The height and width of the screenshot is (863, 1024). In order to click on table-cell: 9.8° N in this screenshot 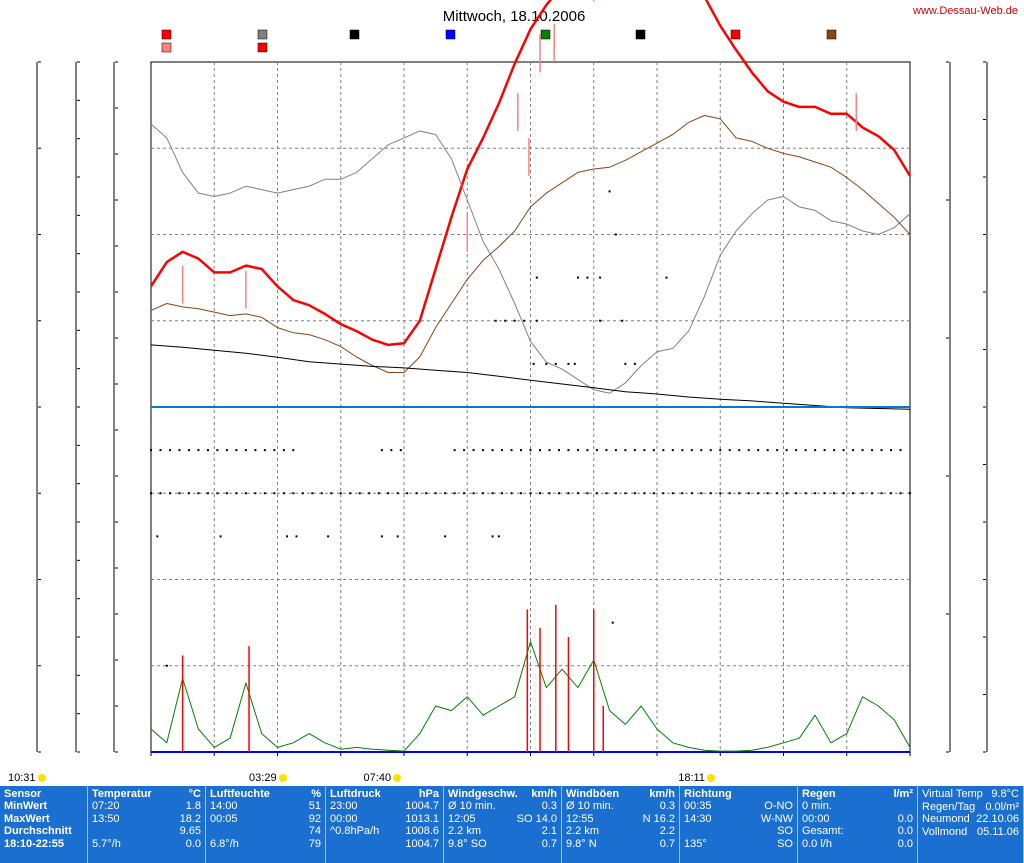, I will do `click(581, 843)`.